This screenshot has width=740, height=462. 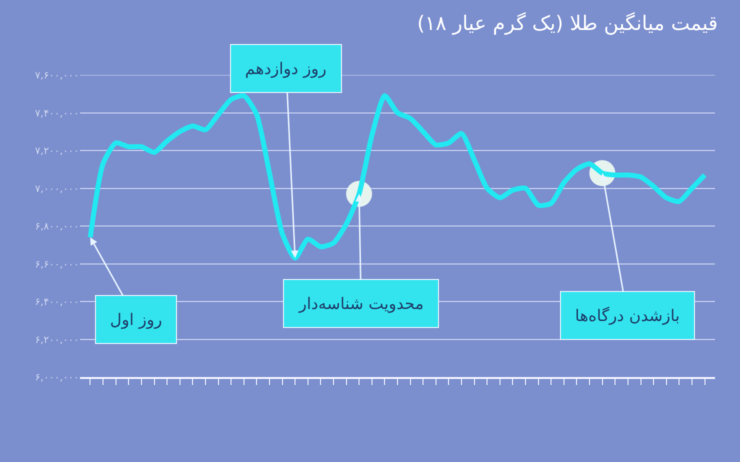 What do you see at coordinates (57, 189) in the screenshot?
I see `y-tick-label: ۷,۰۰۰,۰۰۰` at bounding box center [57, 189].